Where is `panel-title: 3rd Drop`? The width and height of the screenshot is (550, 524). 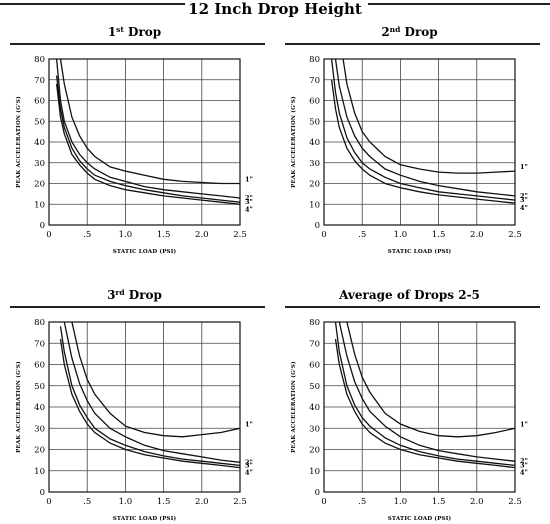
panel-title: 3rd Drop is located at coordinates (134, 295).